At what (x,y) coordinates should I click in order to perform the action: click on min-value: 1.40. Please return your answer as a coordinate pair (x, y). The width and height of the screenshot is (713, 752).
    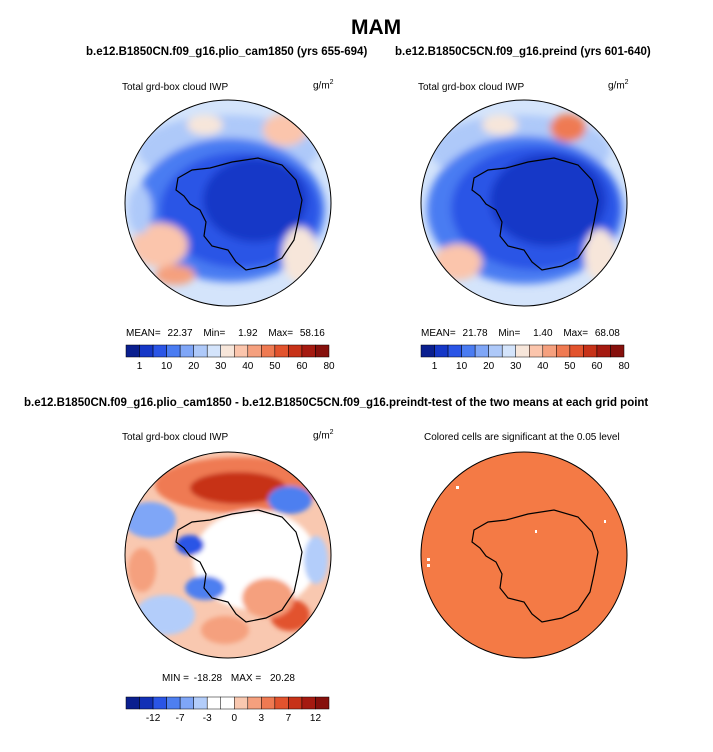
    Looking at the image, I should click on (543, 333).